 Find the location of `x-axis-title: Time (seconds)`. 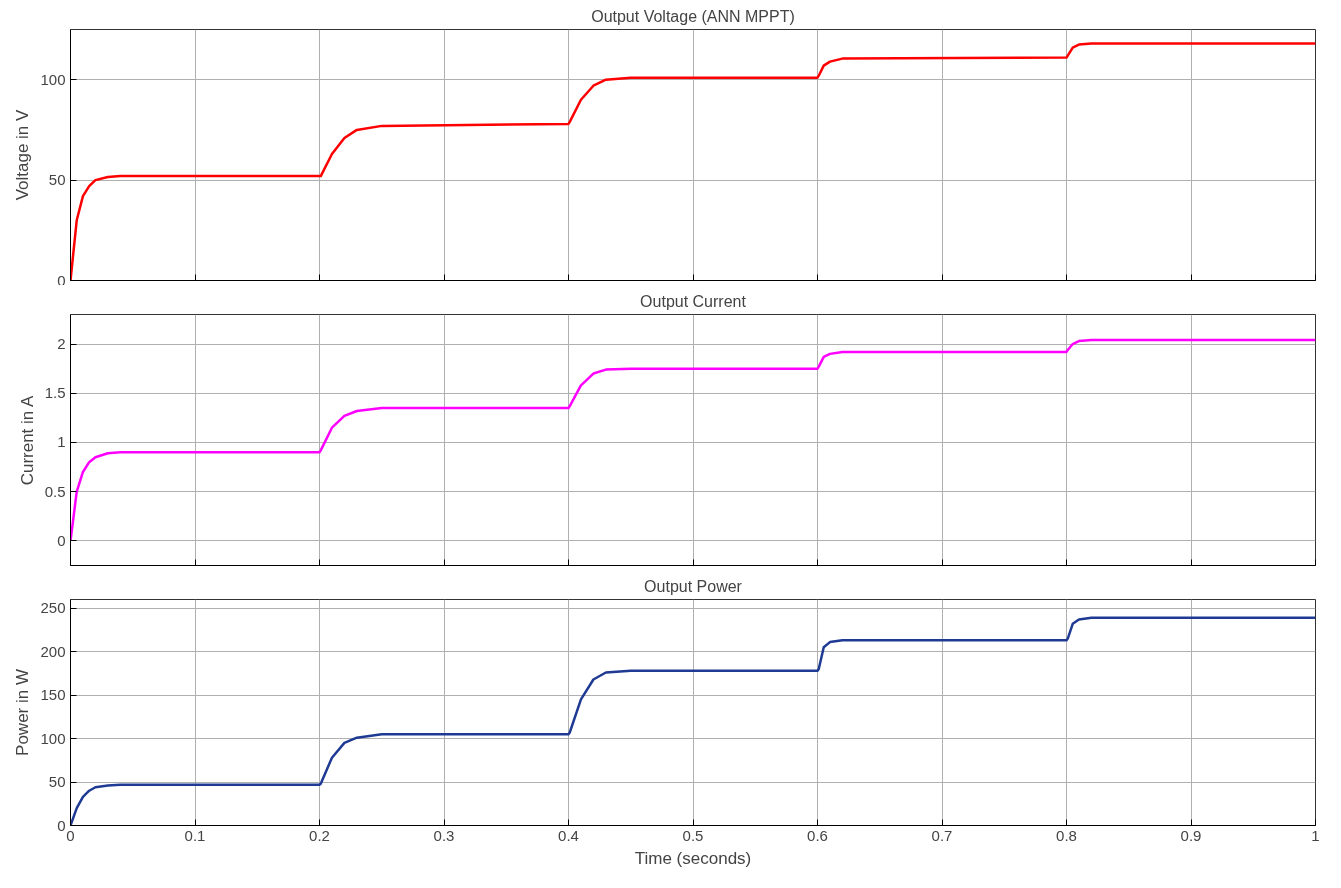

x-axis-title: Time (seconds) is located at coordinates (693, 858).